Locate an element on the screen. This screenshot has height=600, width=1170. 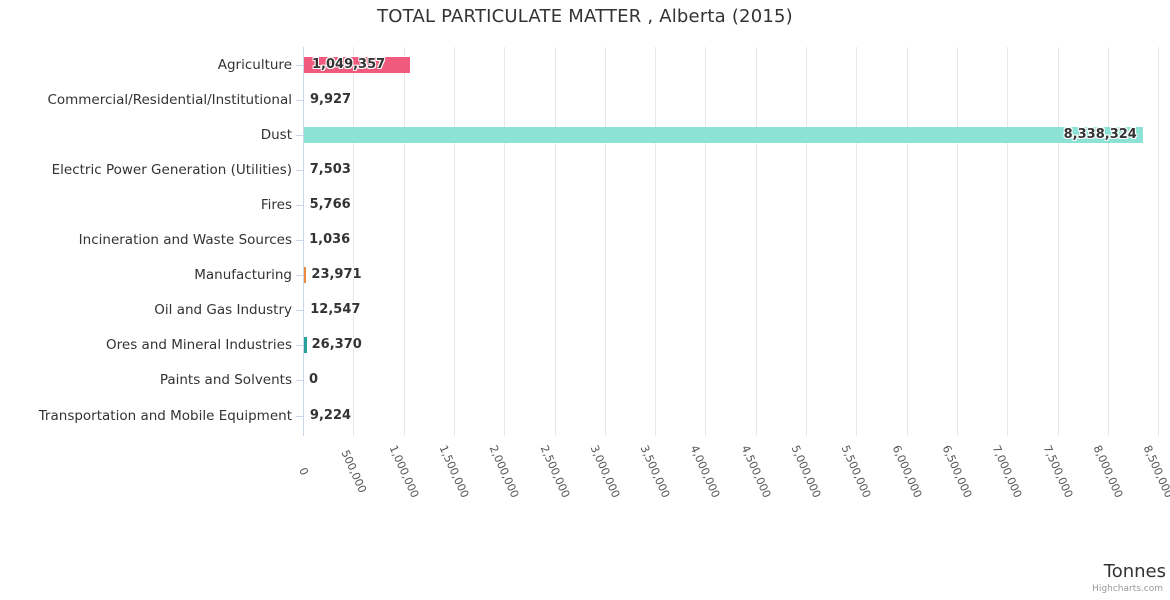
value-label: 7,503 is located at coordinates (330, 169).